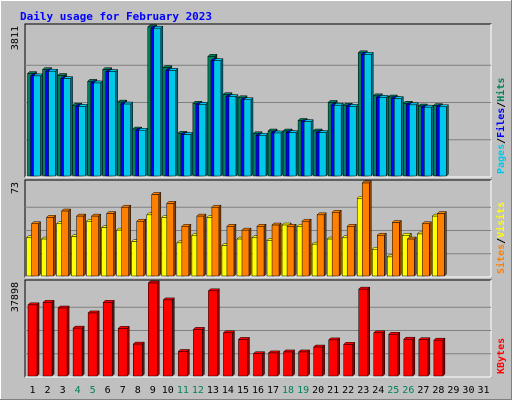 The width and height of the screenshot is (512, 400). What do you see at coordinates (501, 90) in the screenshot?
I see `legend-hits: Hits` at bounding box center [501, 90].